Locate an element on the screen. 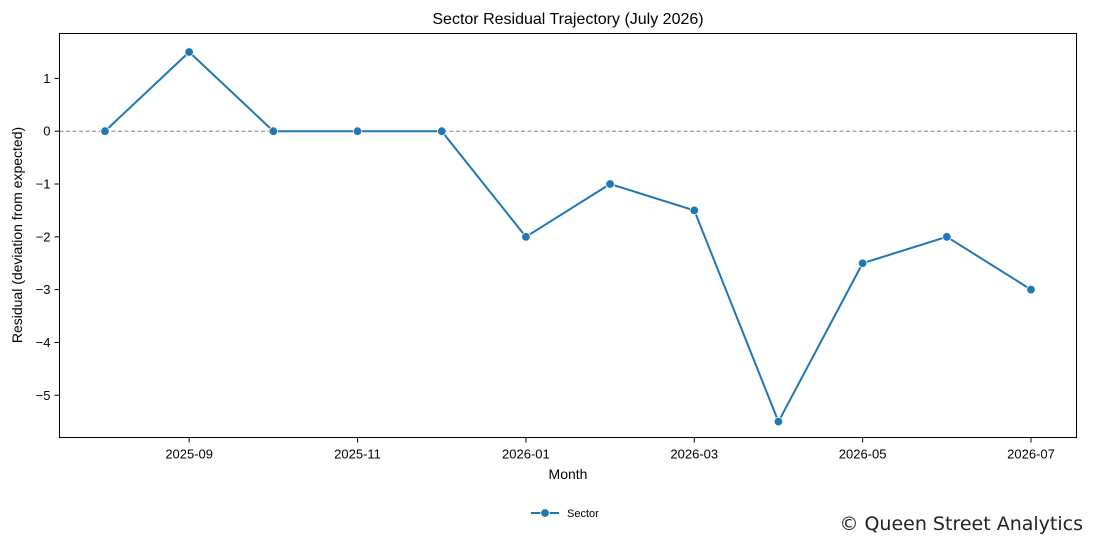 The image size is (1095, 546). chart-title: Sector Residual Trajectory (July 2026) is located at coordinates (567, 19).